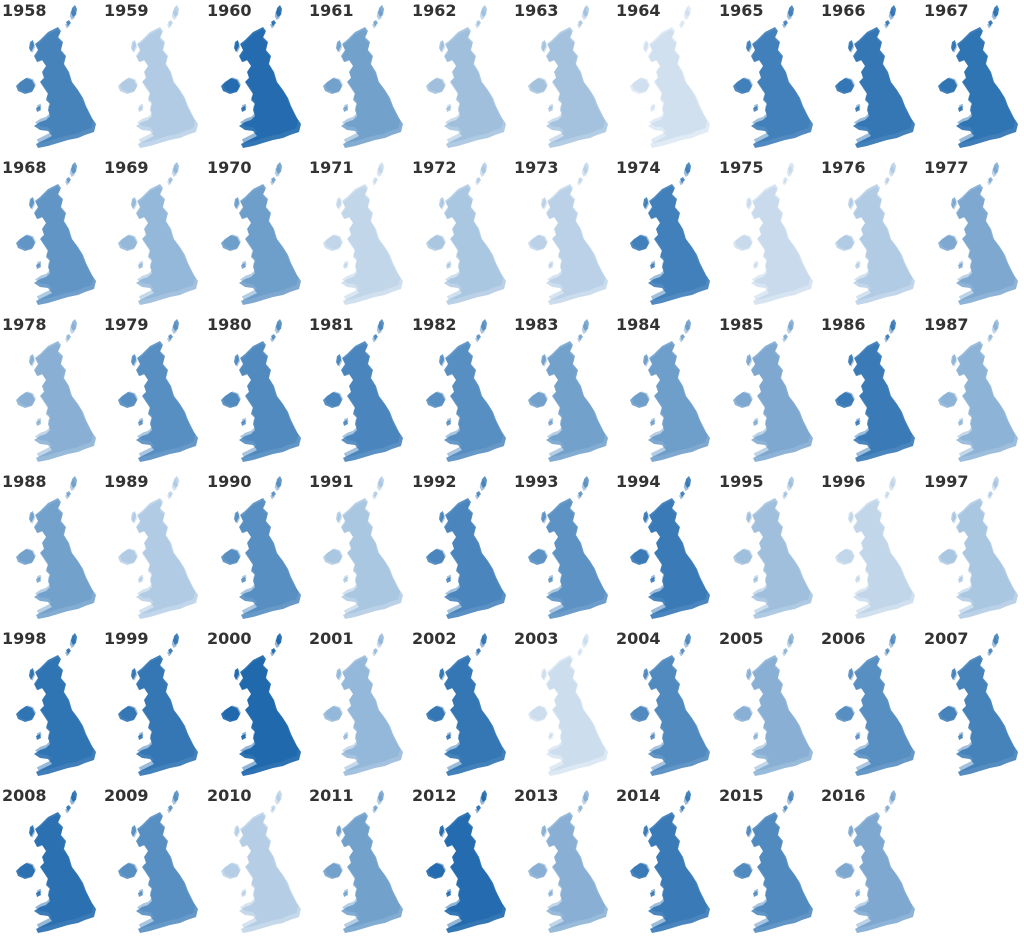  Describe the element at coordinates (126, 167) in the screenshot. I see `year-label: 1969` at that location.